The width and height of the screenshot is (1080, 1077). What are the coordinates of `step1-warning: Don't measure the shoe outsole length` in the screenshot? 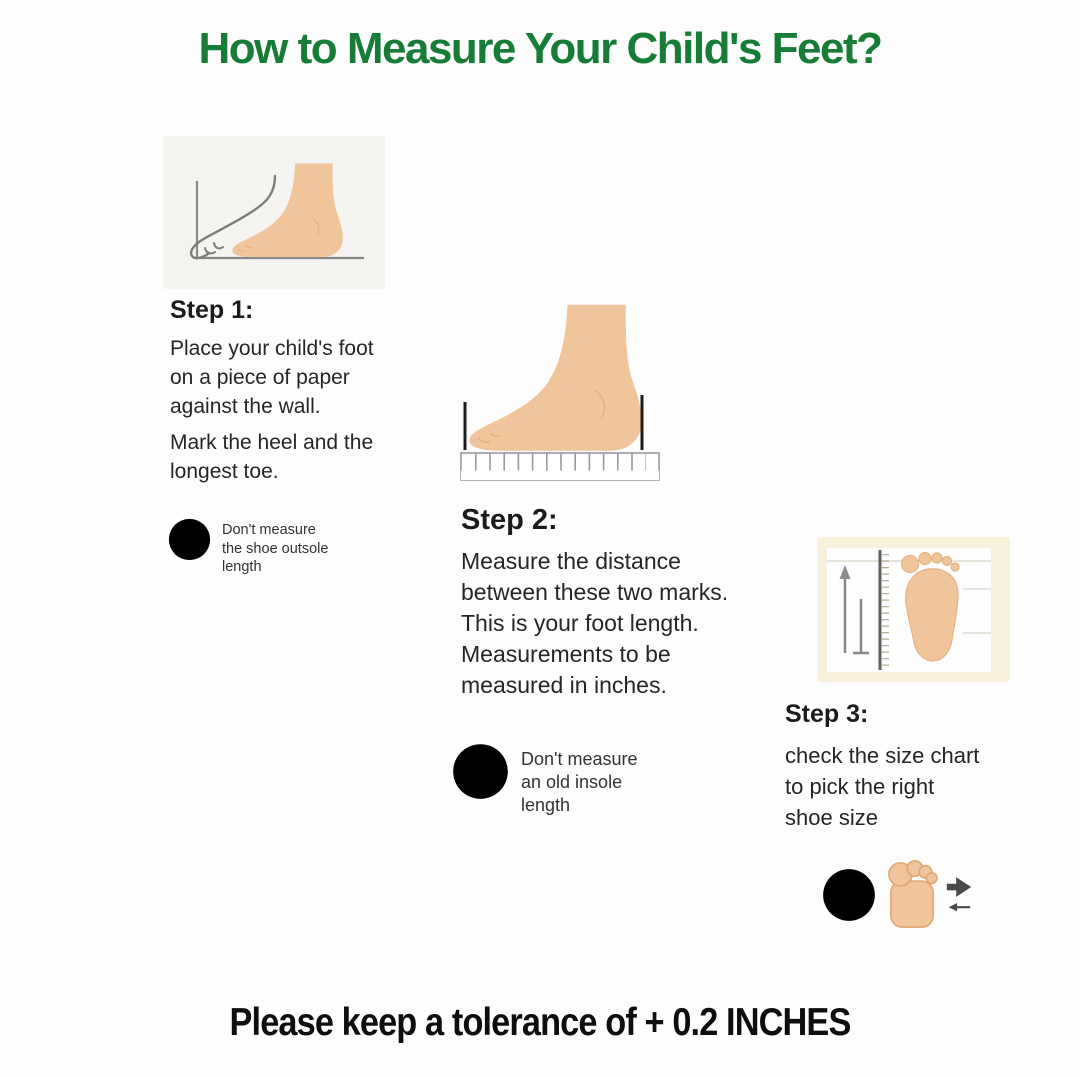 It's located at (248, 547).